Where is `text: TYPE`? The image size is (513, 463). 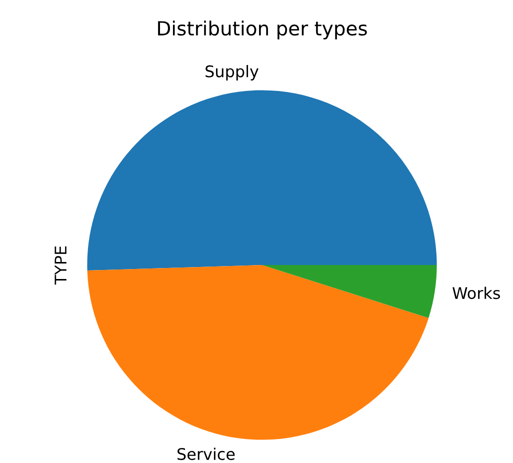 text: TYPE is located at coordinates (60, 265).